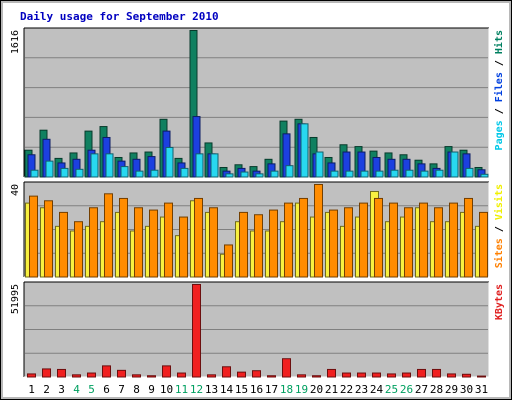 This screenshot has height=400, width=512. What do you see at coordinates (151, 389) in the screenshot?
I see `x-tick-label-day-9: 9` at bounding box center [151, 389].